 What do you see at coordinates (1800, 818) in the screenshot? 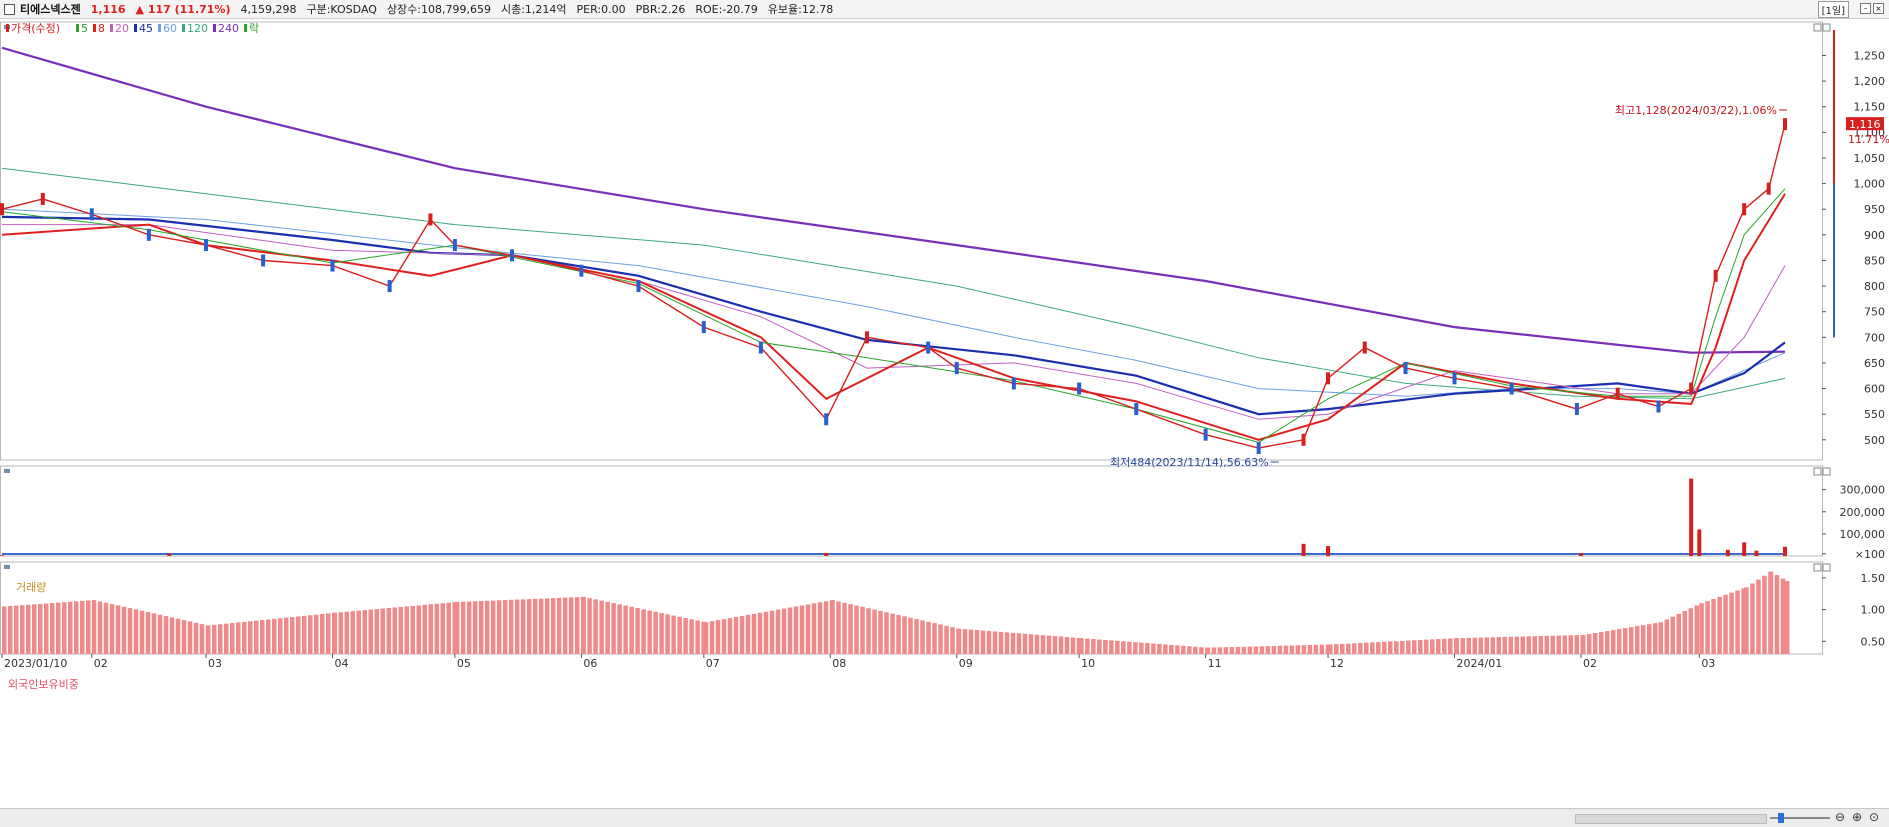
I see `zoom-slider` at bounding box center [1800, 818].